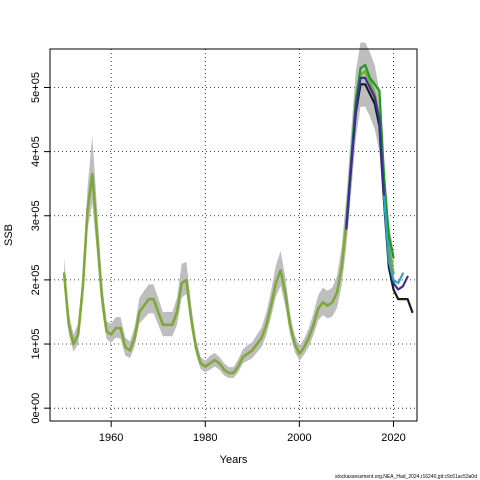  What do you see at coordinates (36, 279) in the screenshot?
I see `y-tick-label: 2e+05` at bounding box center [36, 279].